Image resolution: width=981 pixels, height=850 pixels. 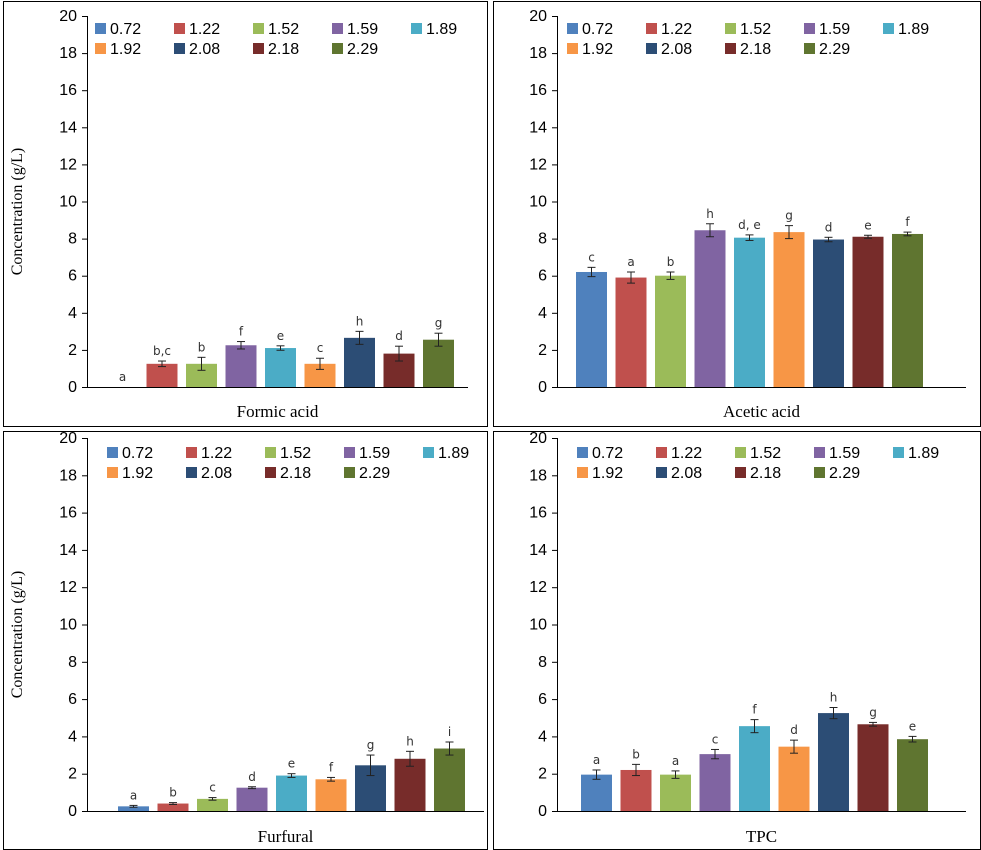 I want to click on significance-label: f, so click(x=907, y=222).